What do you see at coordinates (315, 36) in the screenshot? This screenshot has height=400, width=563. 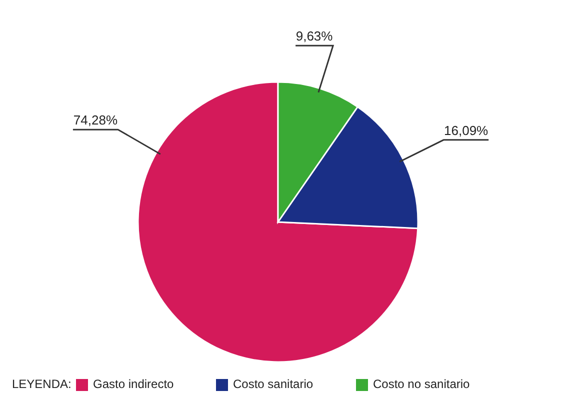 I see `data-label: 9,63%` at bounding box center [315, 36].